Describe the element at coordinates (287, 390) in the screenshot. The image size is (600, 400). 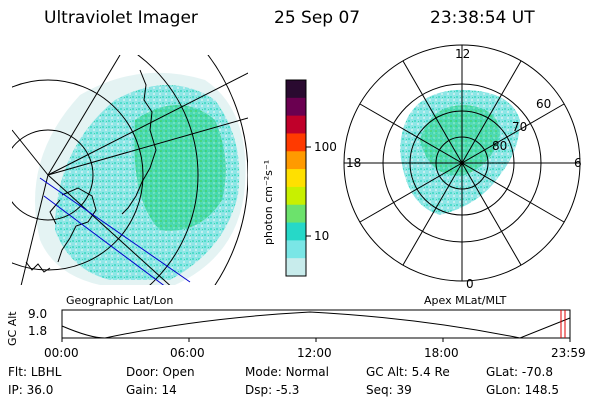
I see `info-value: -5.3` at that location.